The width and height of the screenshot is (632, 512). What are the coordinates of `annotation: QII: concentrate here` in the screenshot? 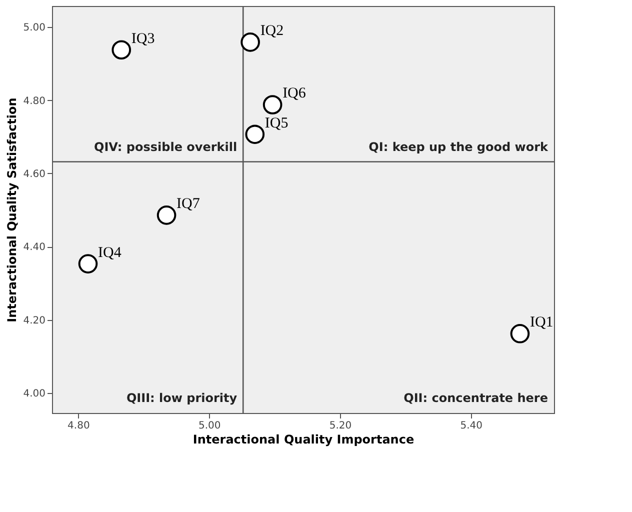 It's located at (476, 398).